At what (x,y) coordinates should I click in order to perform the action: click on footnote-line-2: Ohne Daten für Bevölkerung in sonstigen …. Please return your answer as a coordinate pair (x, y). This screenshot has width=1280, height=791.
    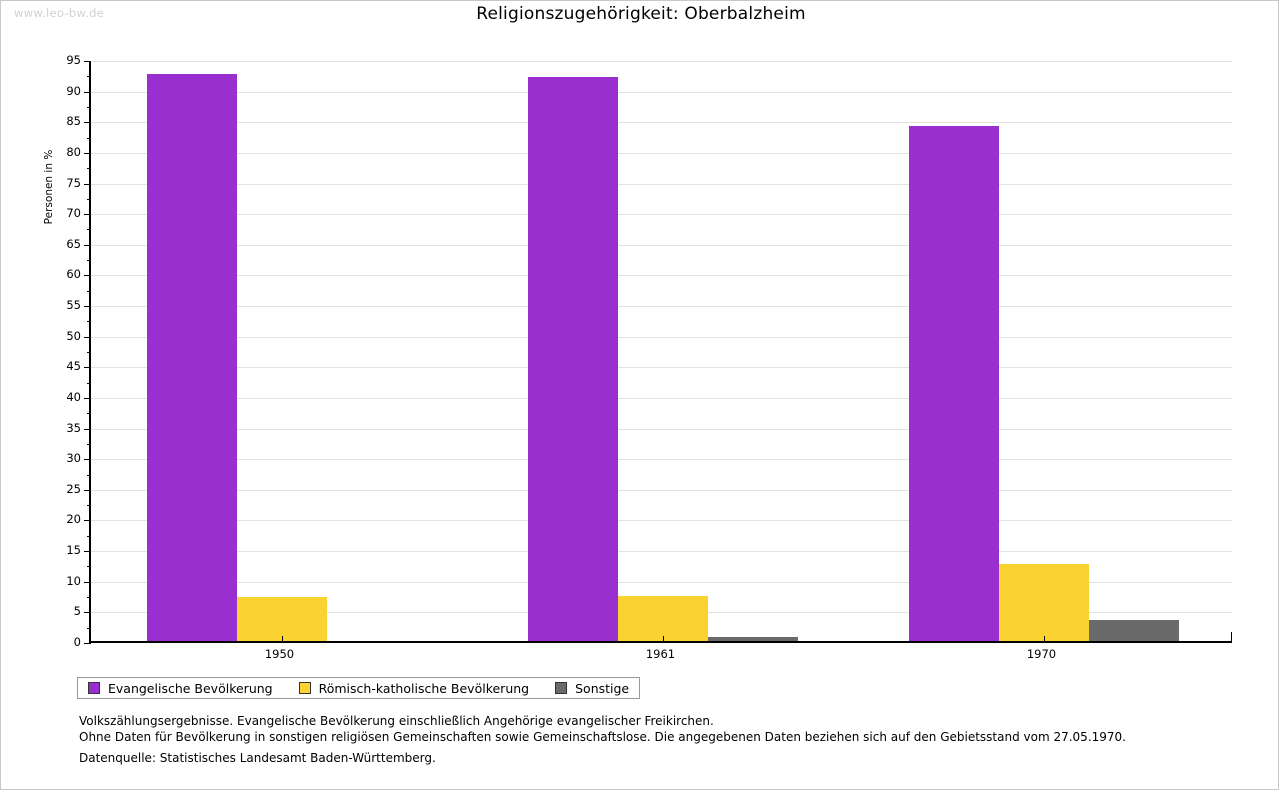
    Looking at the image, I should click on (602, 737).